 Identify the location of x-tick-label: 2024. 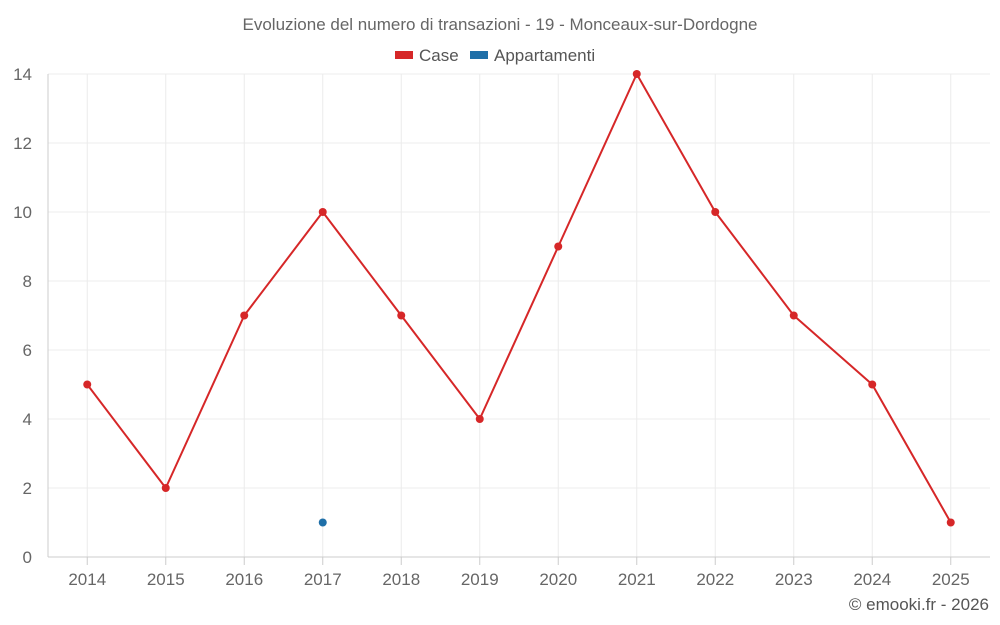
(872, 579).